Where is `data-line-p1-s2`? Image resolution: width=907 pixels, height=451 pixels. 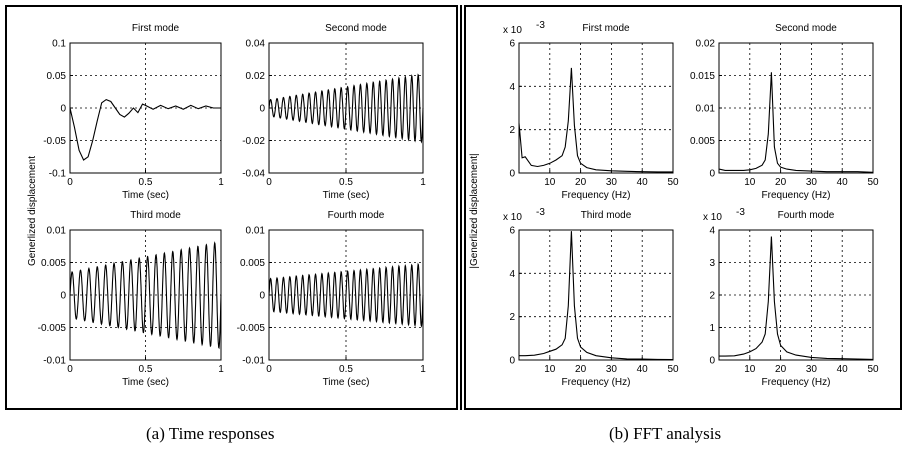 data-line-p1-s2 is located at coordinates (596, 296).